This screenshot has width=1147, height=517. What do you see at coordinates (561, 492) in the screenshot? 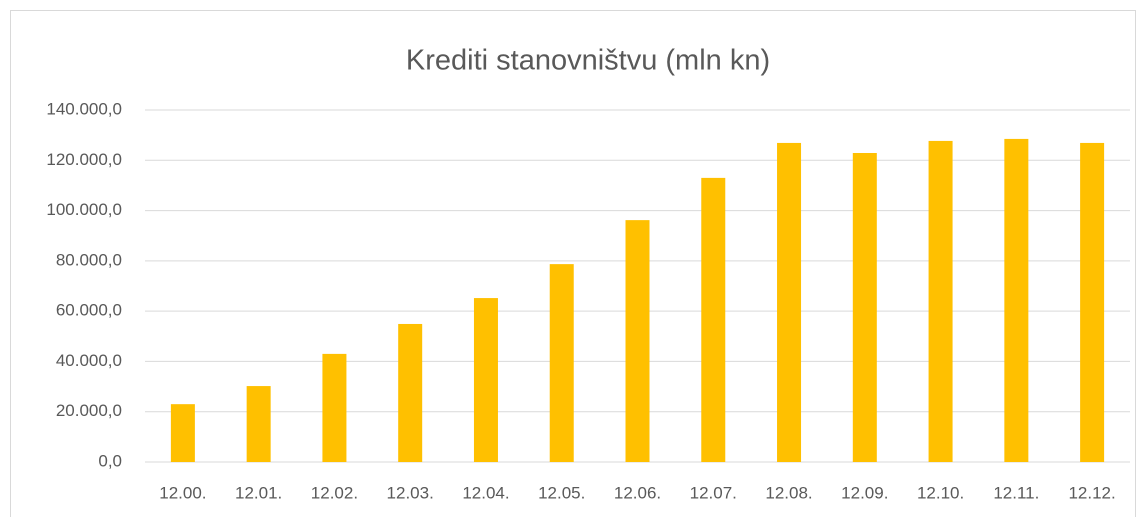
I see `x-tick-label: 12.05.` at bounding box center [561, 492].